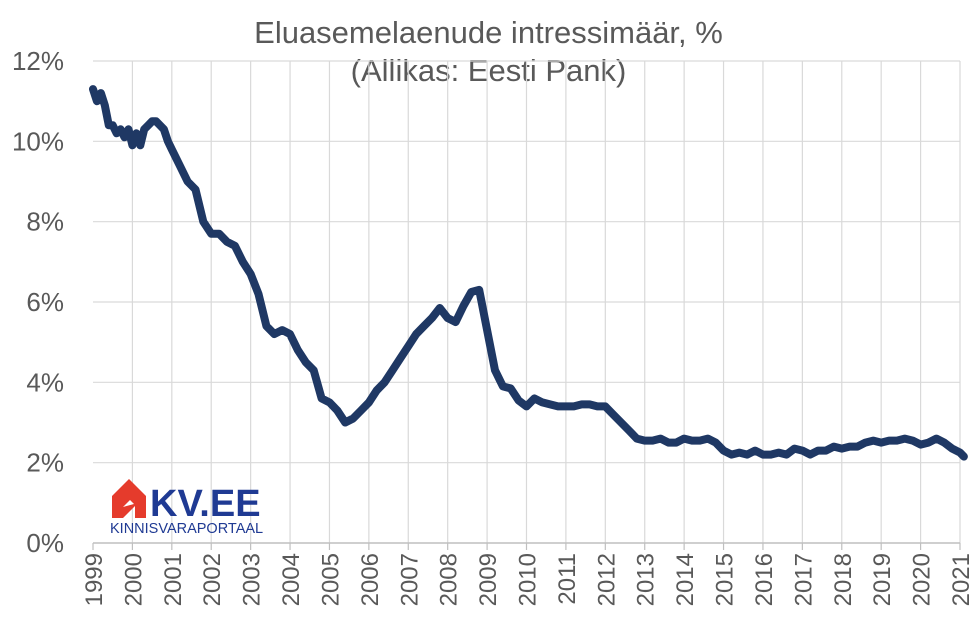 The image size is (977, 638). What do you see at coordinates (45, 222) in the screenshot?
I see `y-tick-label: 8%` at bounding box center [45, 222].